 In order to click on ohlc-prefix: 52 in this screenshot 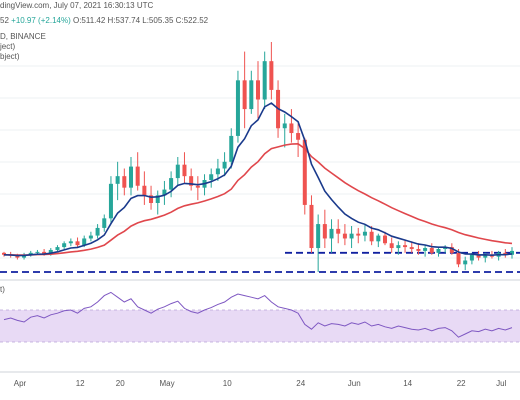, I will do `click(4, 20)`.